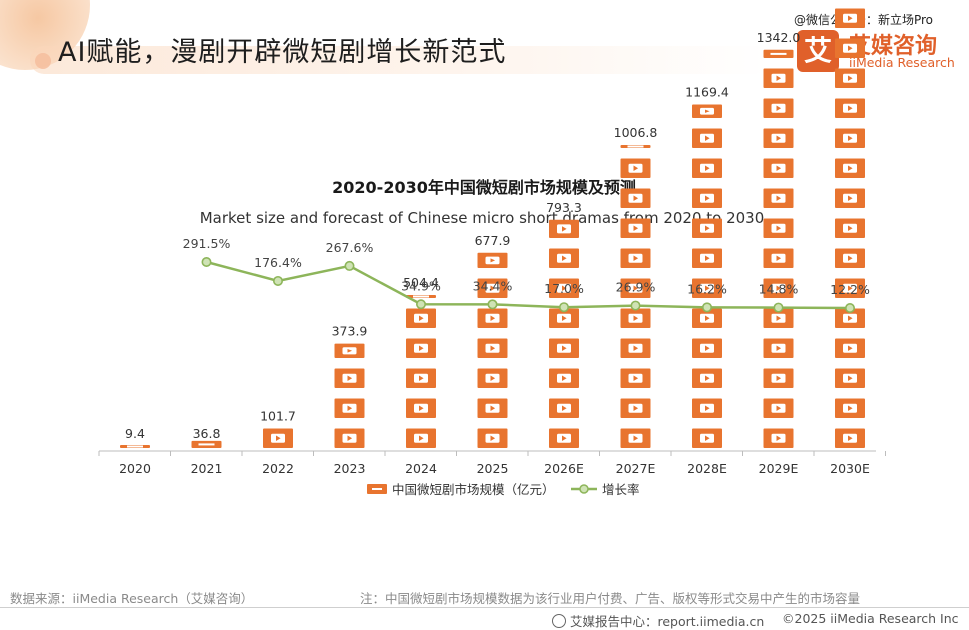 The width and height of the screenshot is (969, 630). I want to click on x-tick-label: 2024, so click(421, 468).